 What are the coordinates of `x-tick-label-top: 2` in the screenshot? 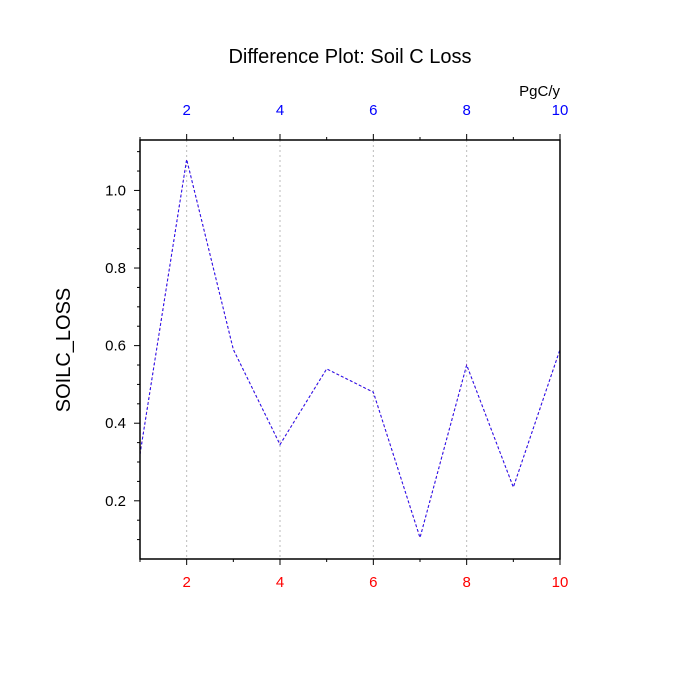 It's located at (186, 110).